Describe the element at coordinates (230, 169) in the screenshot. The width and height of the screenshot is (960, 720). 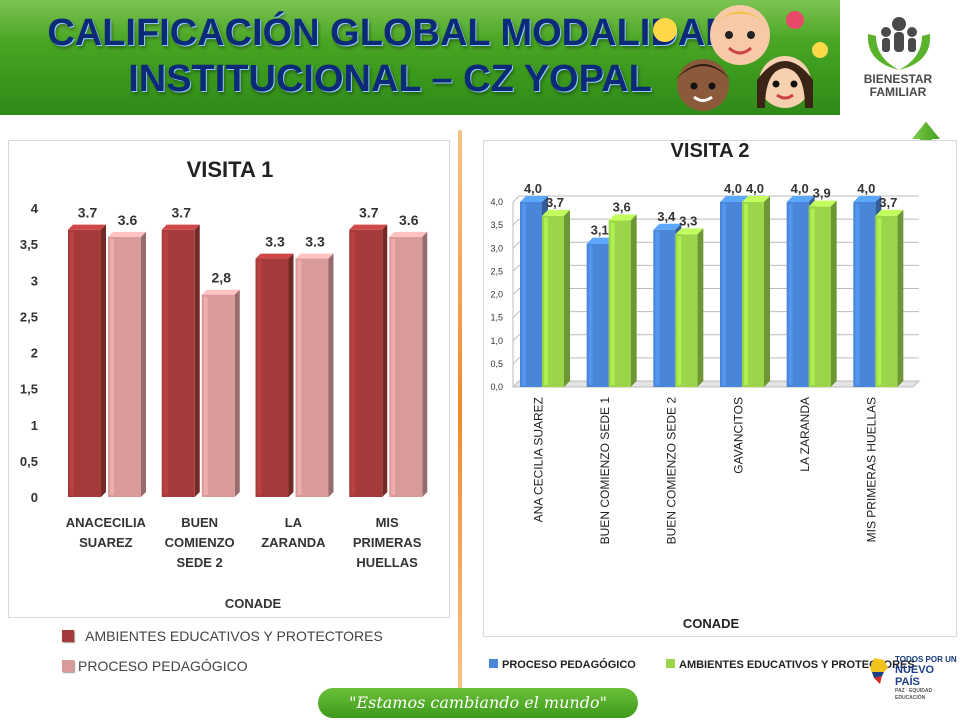
I see `chart-1-title: VISITA 1` at that location.